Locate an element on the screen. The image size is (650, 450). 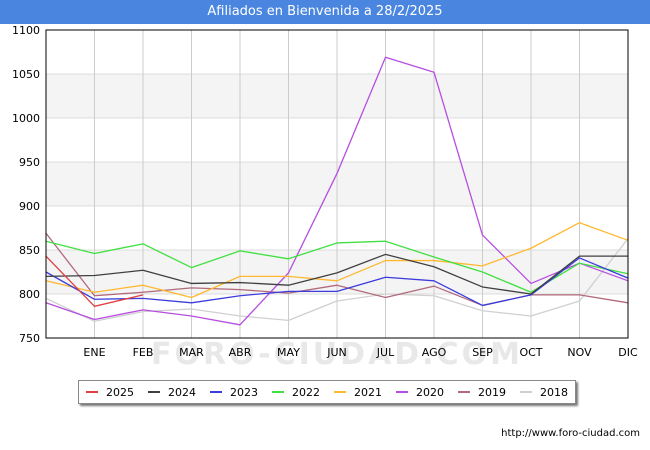
series-line-2022 is located at coordinates (337, 266).